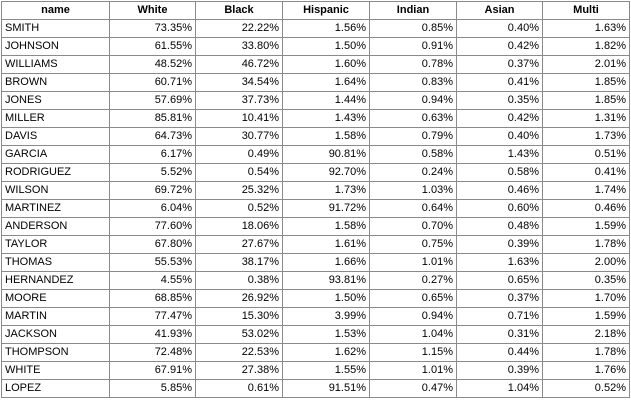  What do you see at coordinates (239, 64) in the screenshot?
I see `cell-black: 46.72%` at bounding box center [239, 64].